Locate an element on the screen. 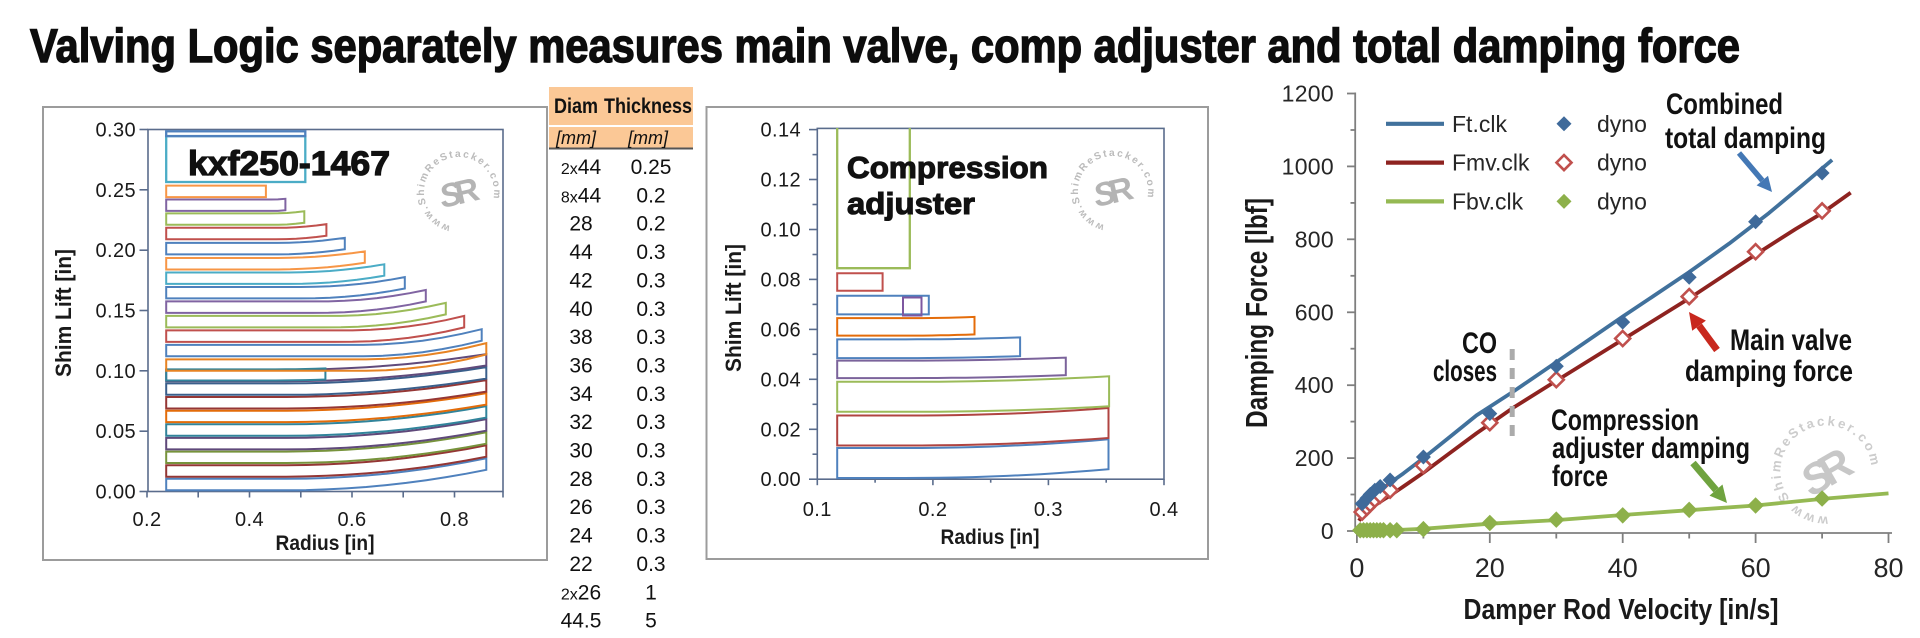 This screenshot has height=638, width=1920. svg-text: Damper Rod Velocity [in/s] is located at coordinates (1621, 610).